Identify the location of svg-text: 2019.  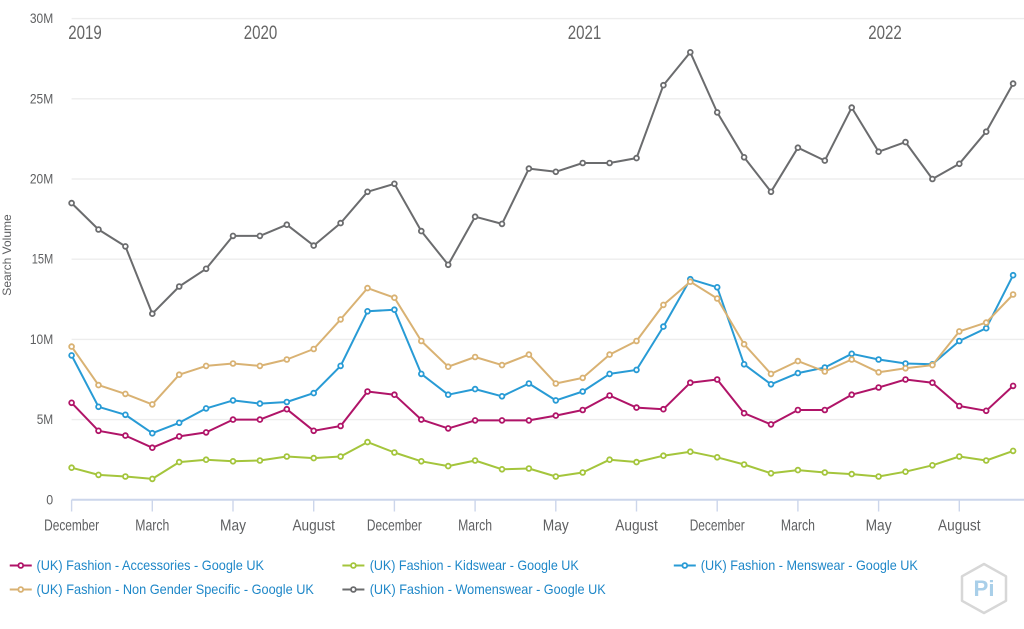
(85, 33).